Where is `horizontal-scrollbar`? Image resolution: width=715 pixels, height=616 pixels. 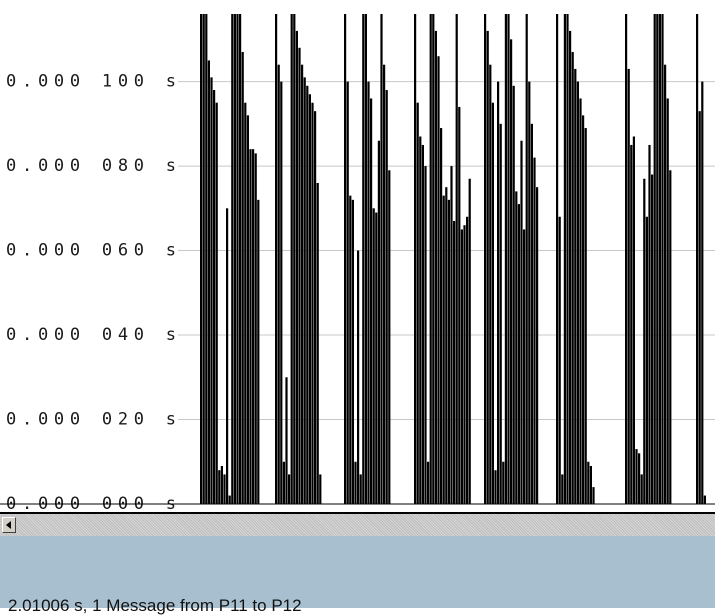
horizontal-scrollbar is located at coordinates (357, 525).